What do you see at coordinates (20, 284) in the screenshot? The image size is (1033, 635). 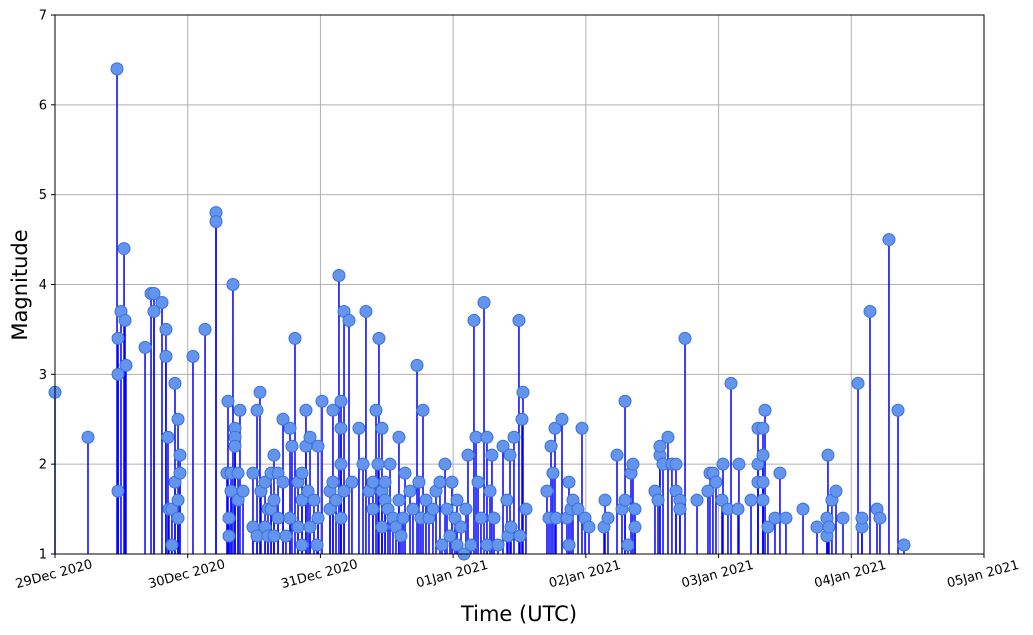 I see `y-axis-label: Magnitude` at bounding box center [20, 284].